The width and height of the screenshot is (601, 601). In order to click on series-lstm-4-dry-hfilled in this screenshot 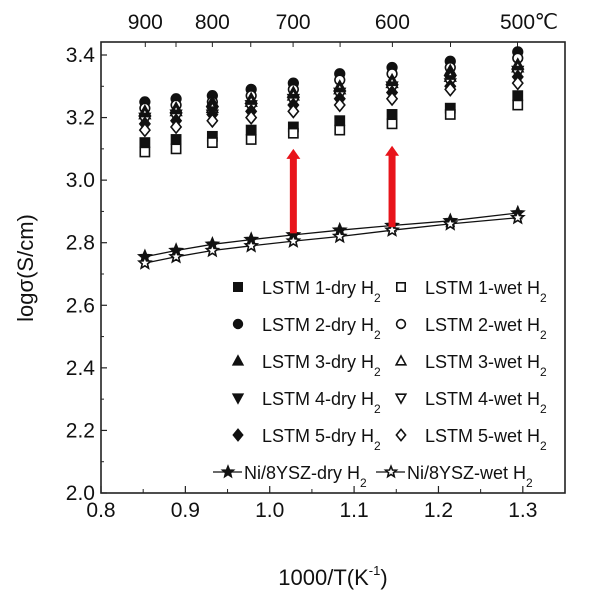, I will do `click(331, 95)`.